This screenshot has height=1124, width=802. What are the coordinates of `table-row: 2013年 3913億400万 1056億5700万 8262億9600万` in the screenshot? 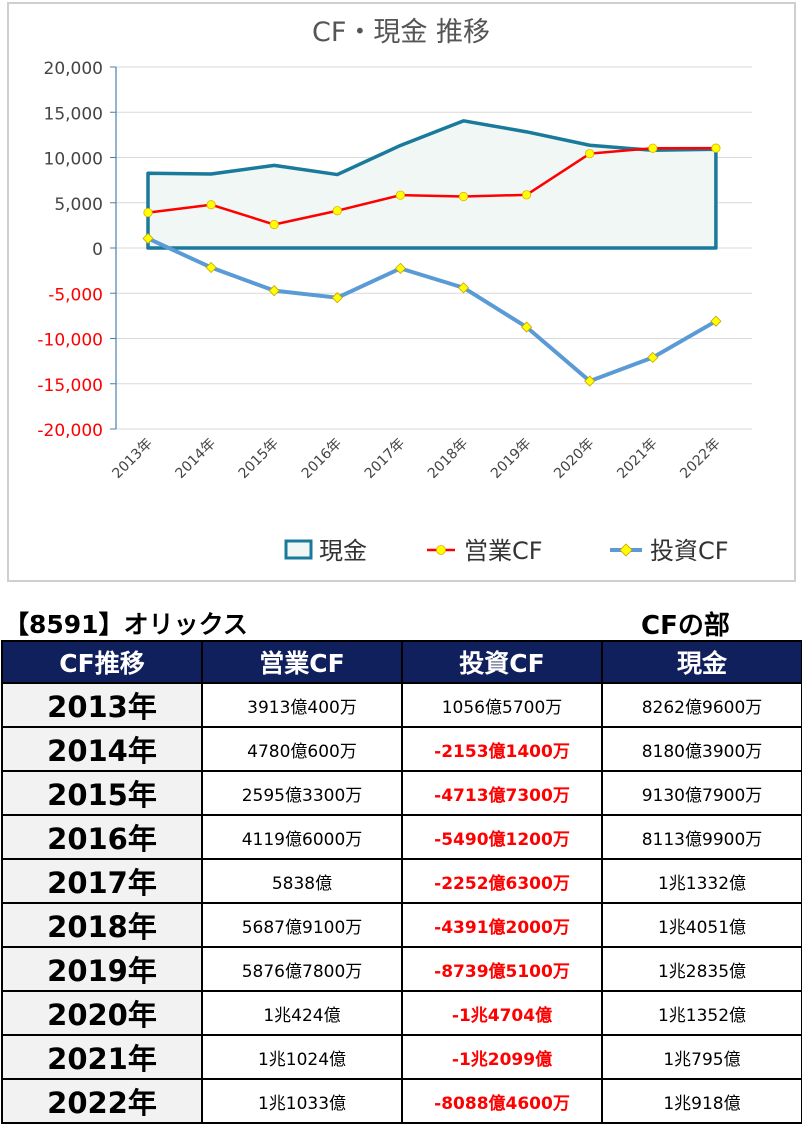 It's located at (401, 705).